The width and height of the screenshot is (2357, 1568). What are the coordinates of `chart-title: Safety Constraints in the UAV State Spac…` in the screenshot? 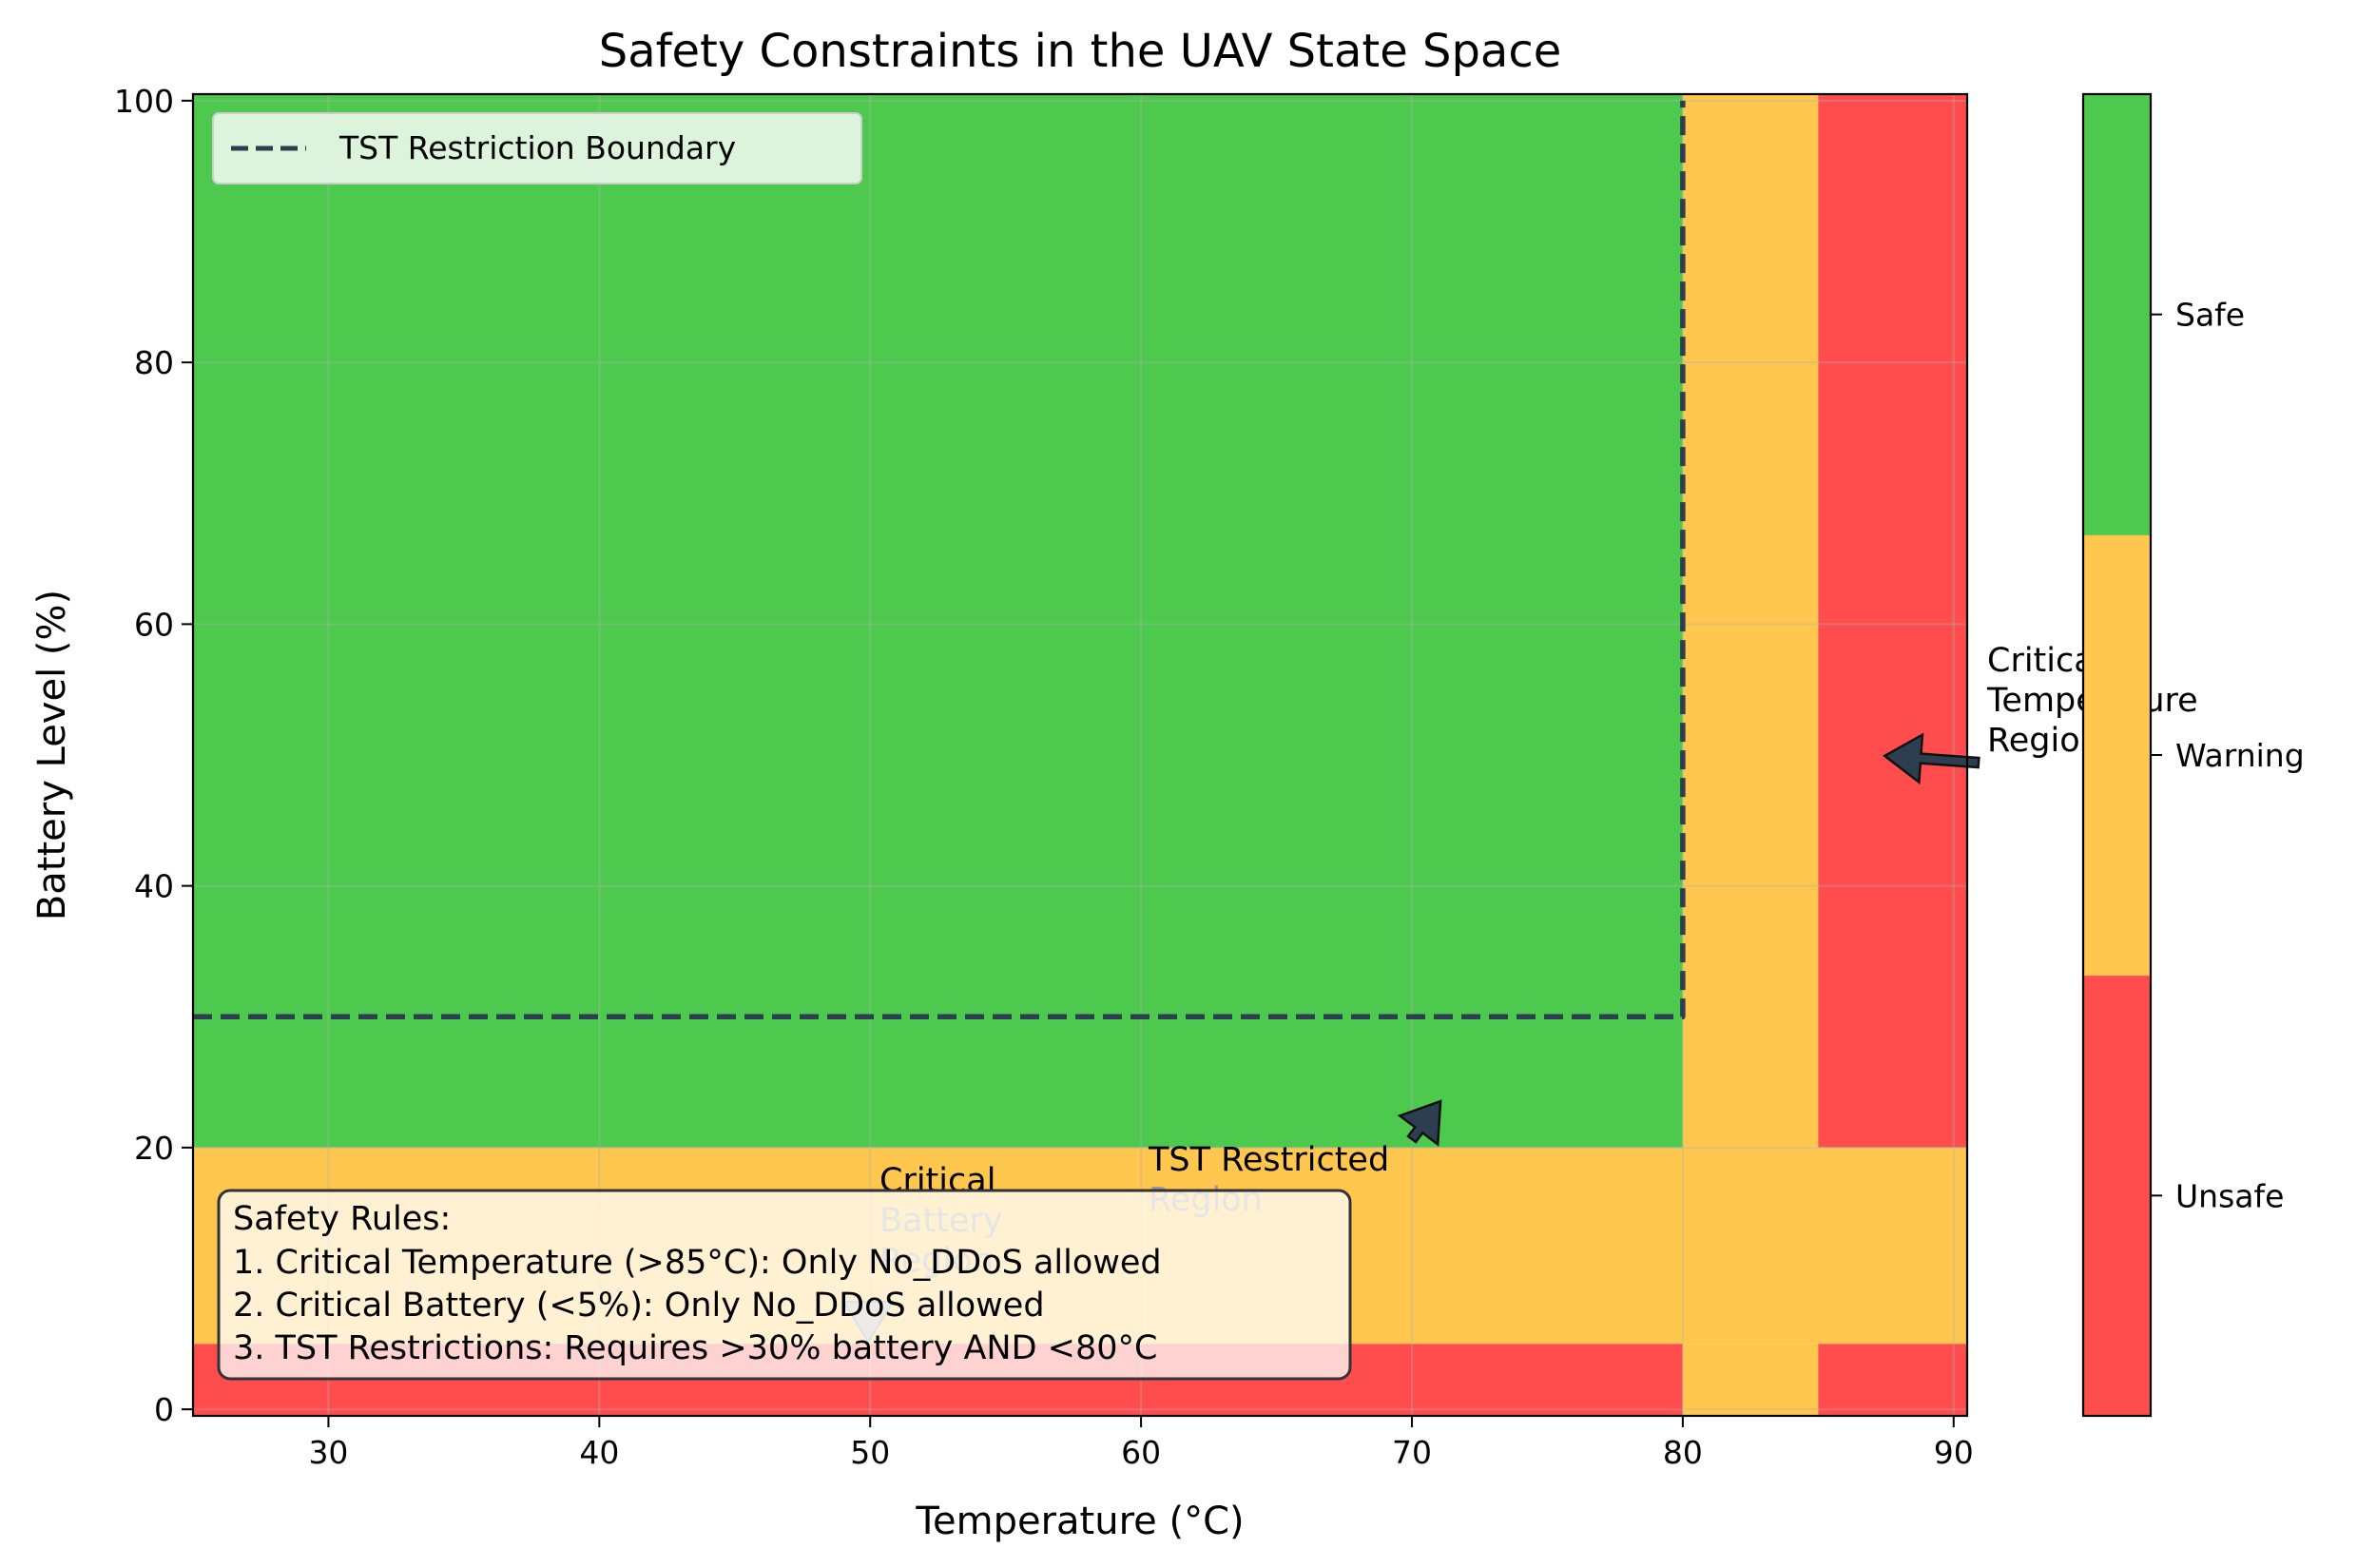 It's located at (1080, 51).